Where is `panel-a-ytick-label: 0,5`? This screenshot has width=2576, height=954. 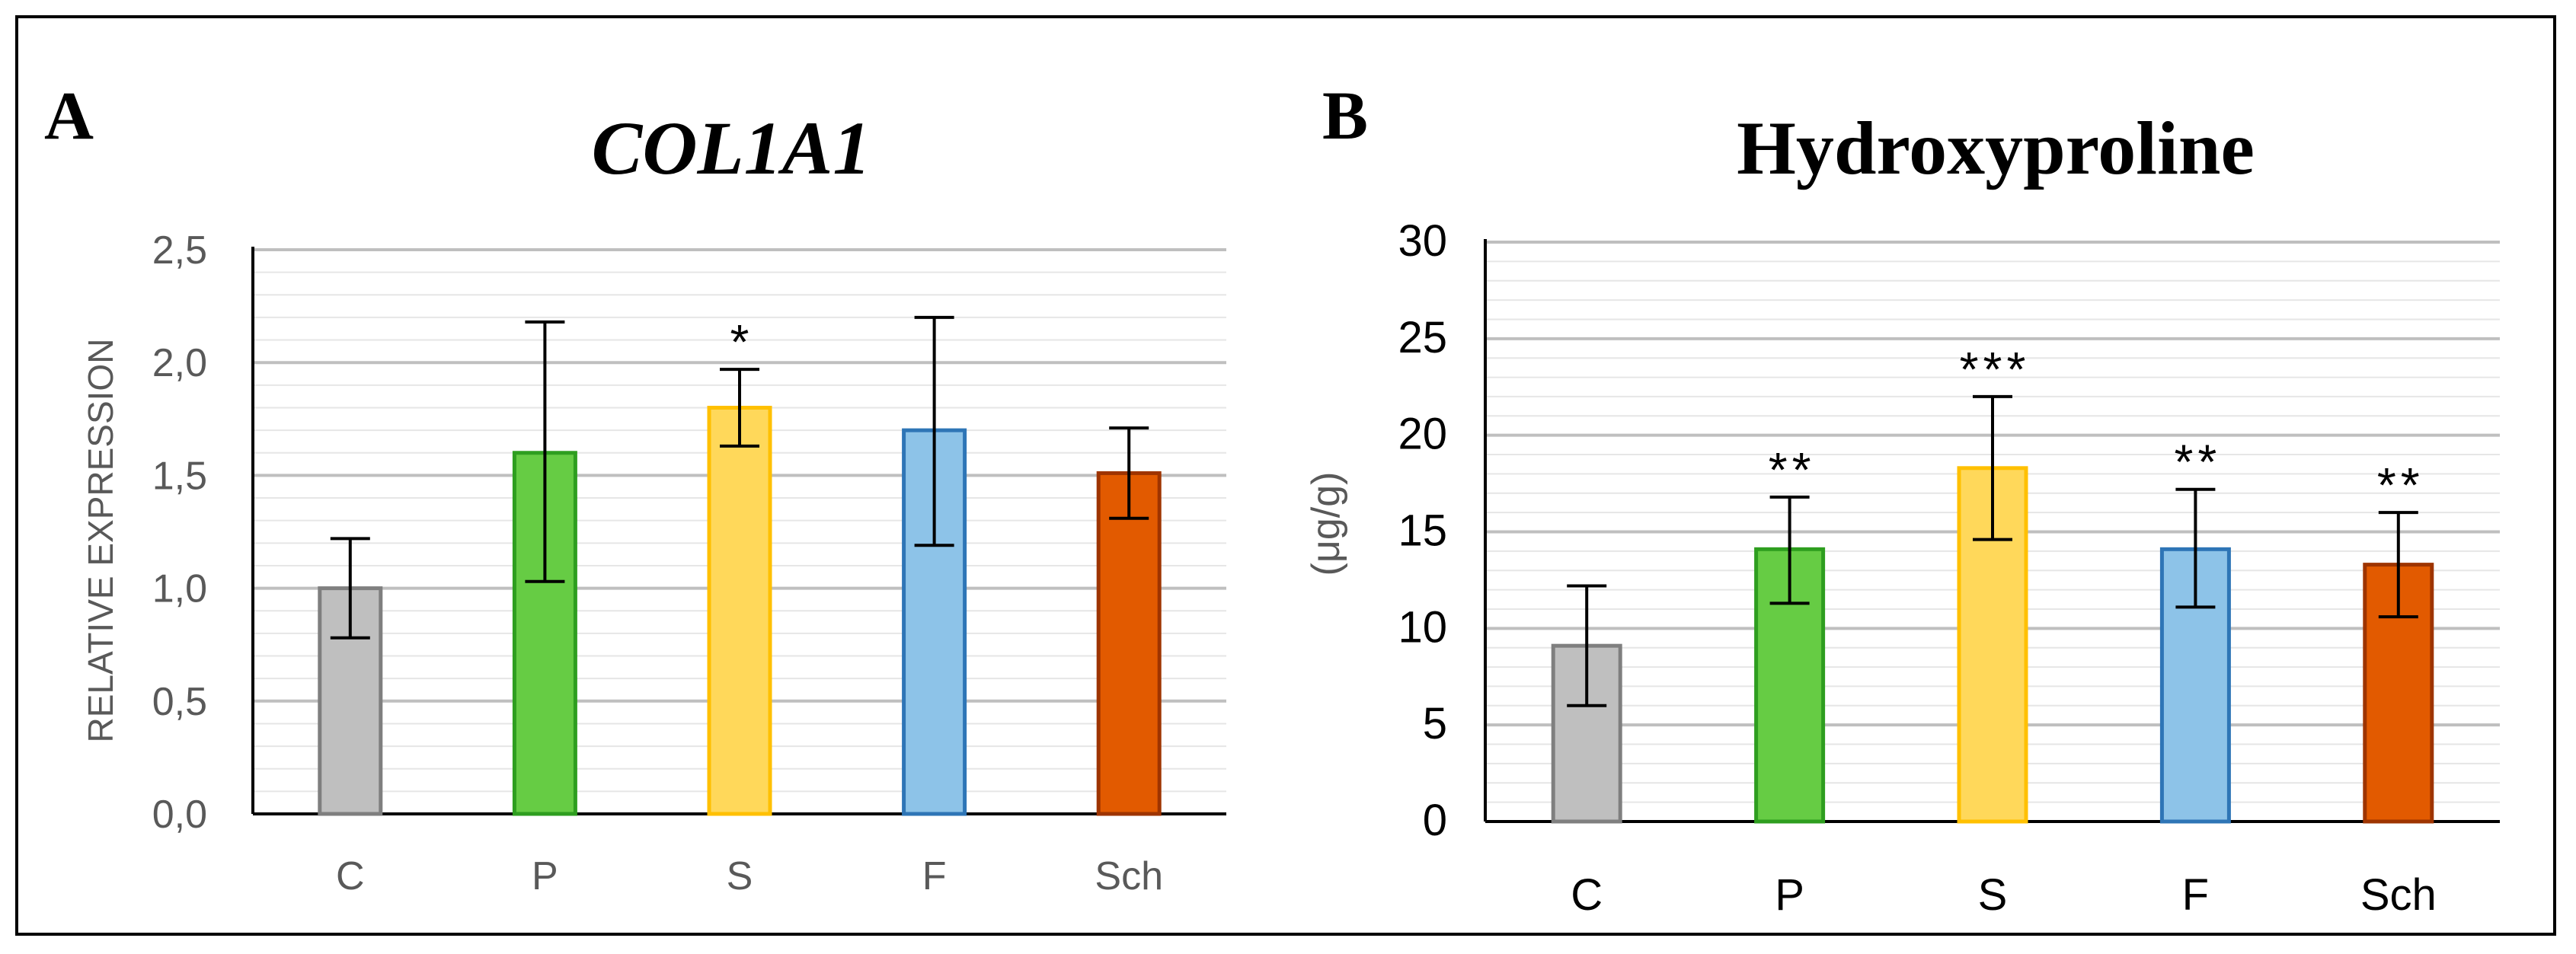
panel-a-ytick-label: 0,5 is located at coordinates (179, 702).